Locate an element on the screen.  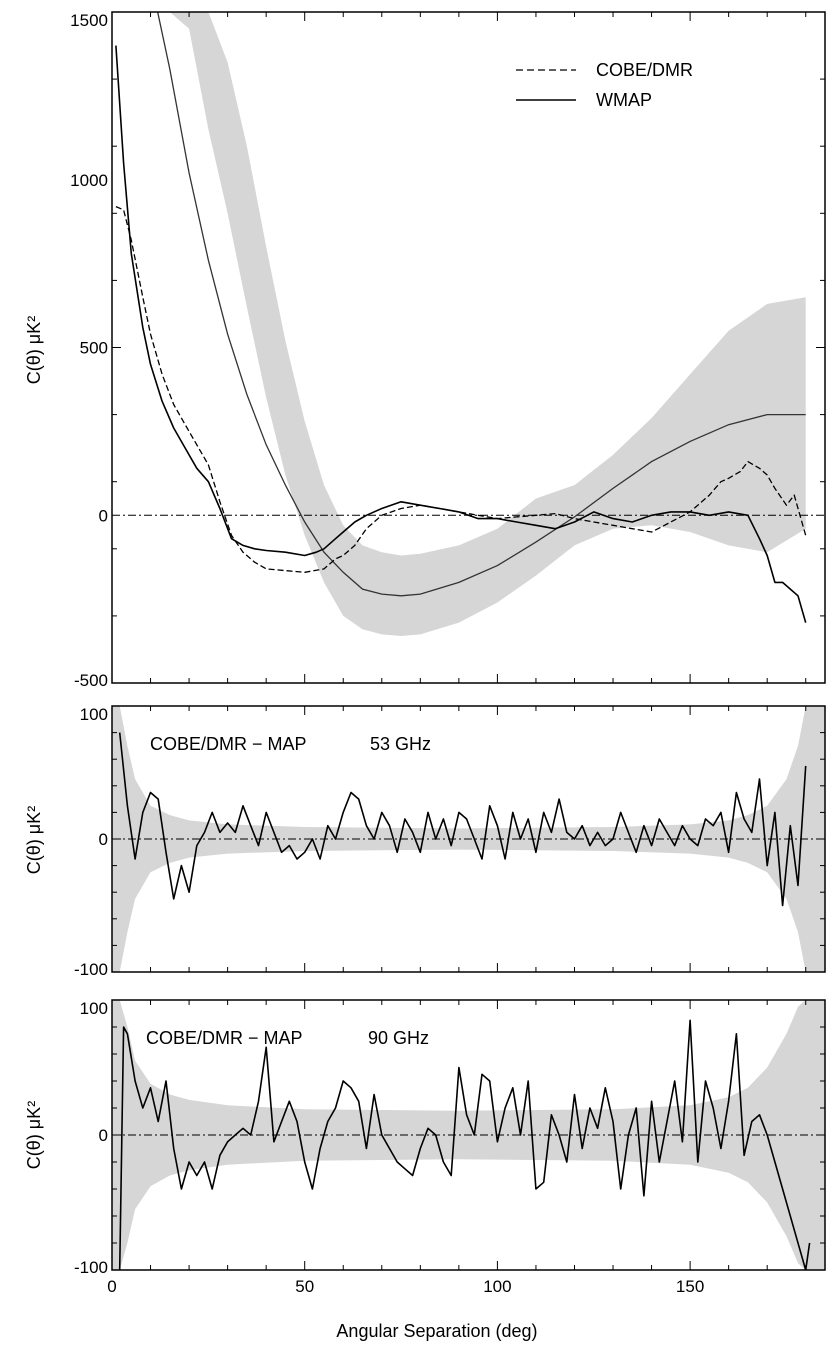
middle-series-group is located at coordinates (462, 819).